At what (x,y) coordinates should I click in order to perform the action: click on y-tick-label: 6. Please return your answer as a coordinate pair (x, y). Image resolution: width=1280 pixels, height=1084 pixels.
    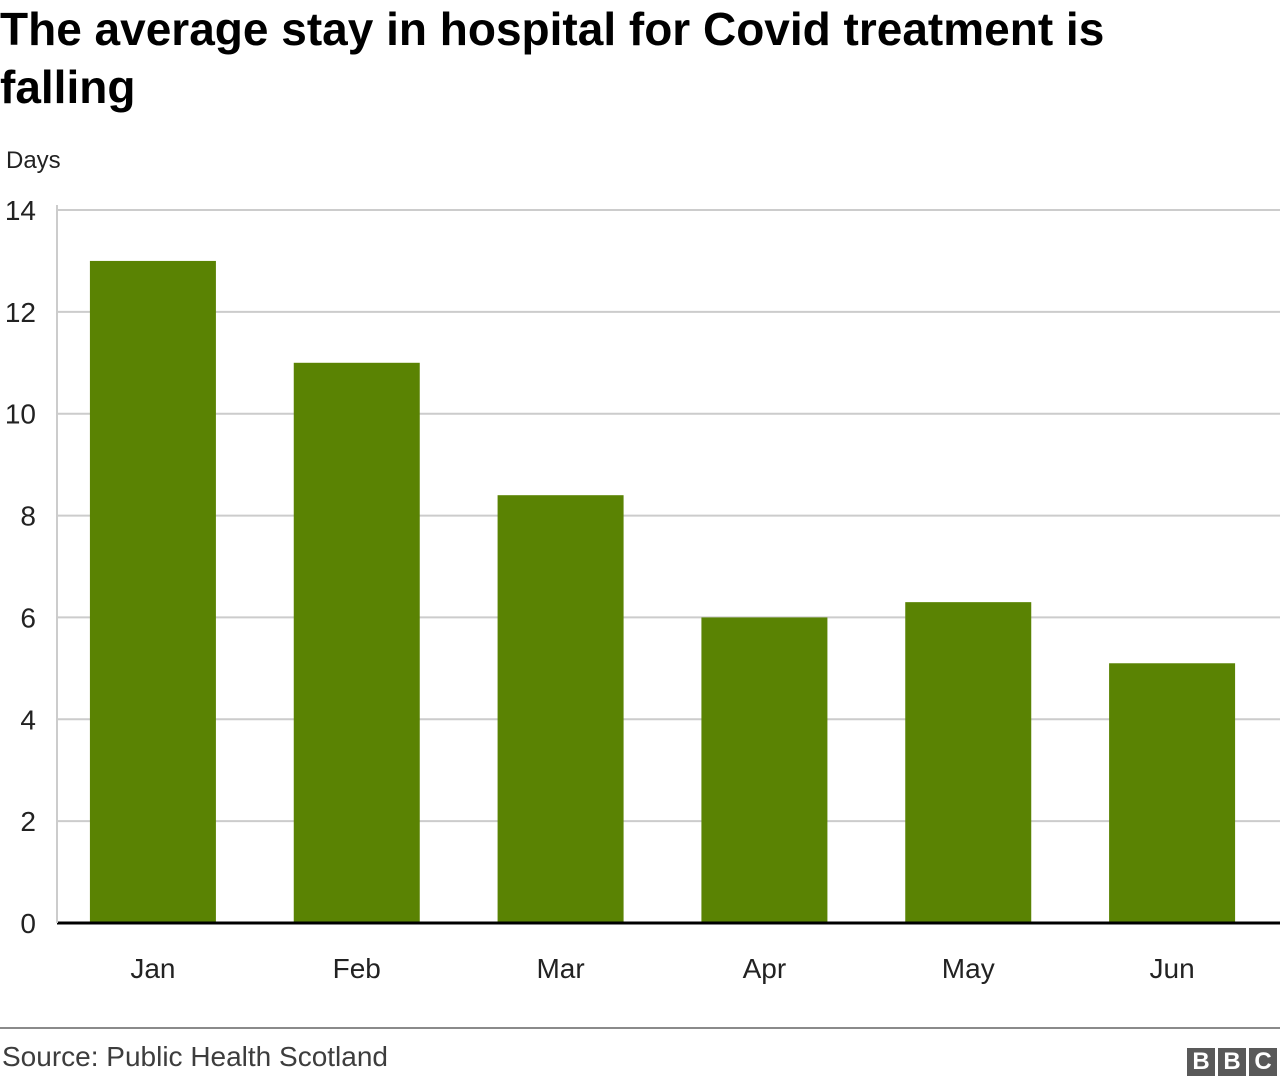
    Looking at the image, I should click on (28, 617).